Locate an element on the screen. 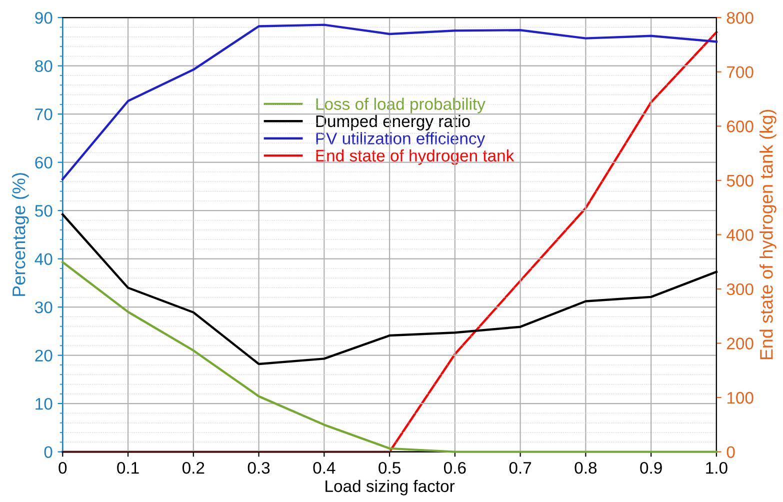 This screenshot has height=502, width=783. y-tick-label: 40 is located at coordinates (43, 259).